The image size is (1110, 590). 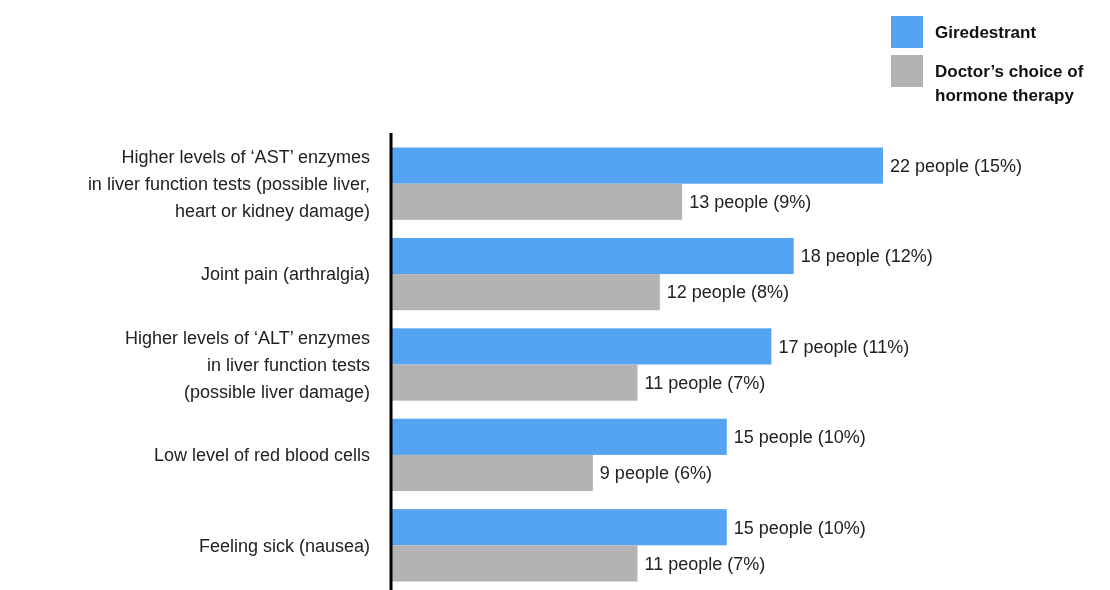 What do you see at coordinates (844, 346) in the screenshot?
I see `data-label: 17 people (11%)` at bounding box center [844, 346].